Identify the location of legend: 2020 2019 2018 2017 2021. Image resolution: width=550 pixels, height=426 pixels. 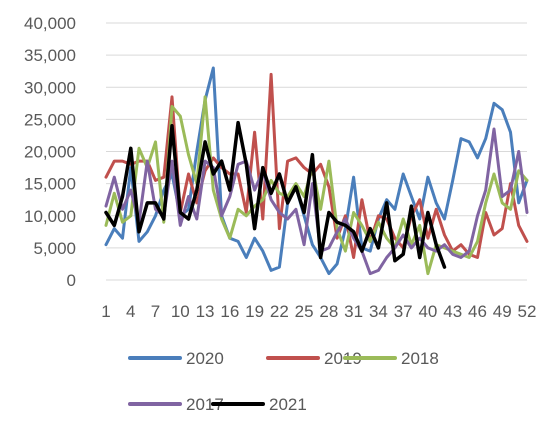
(283, 381).